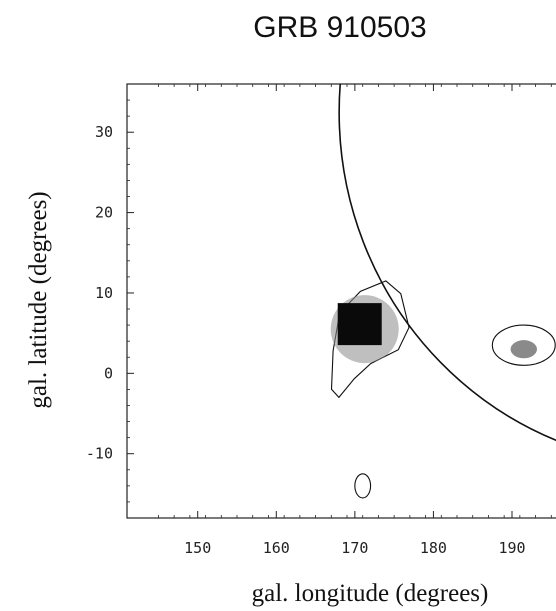 This screenshot has width=556, height=611. I want to click on y-tick-labels: 30 20 10 0 -10, so click(99, 292).